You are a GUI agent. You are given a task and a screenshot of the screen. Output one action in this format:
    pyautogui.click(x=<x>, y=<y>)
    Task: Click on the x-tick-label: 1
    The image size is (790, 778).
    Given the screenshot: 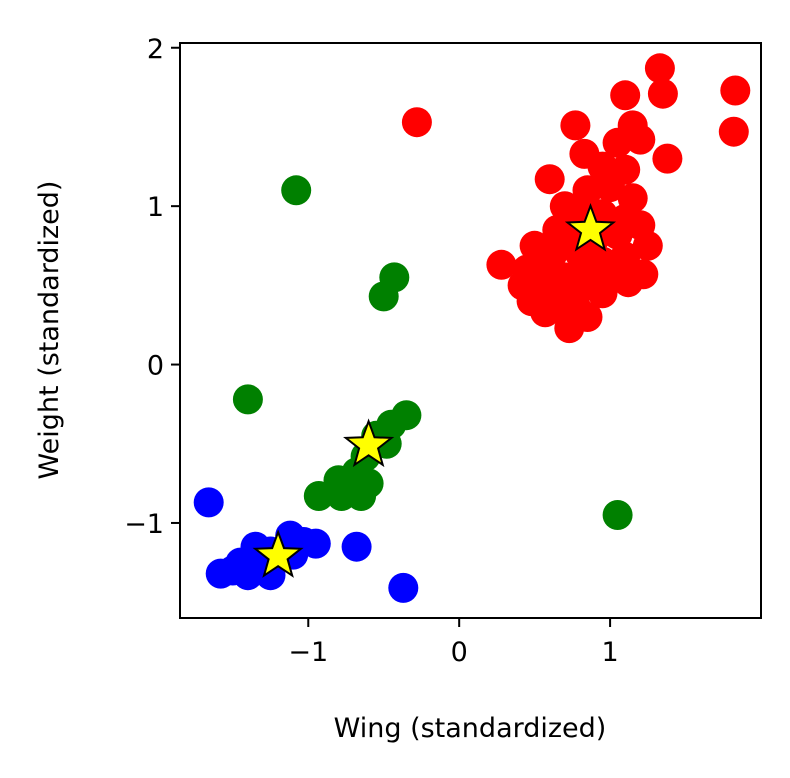 What is the action you would take?
    pyautogui.click(x=609, y=652)
    